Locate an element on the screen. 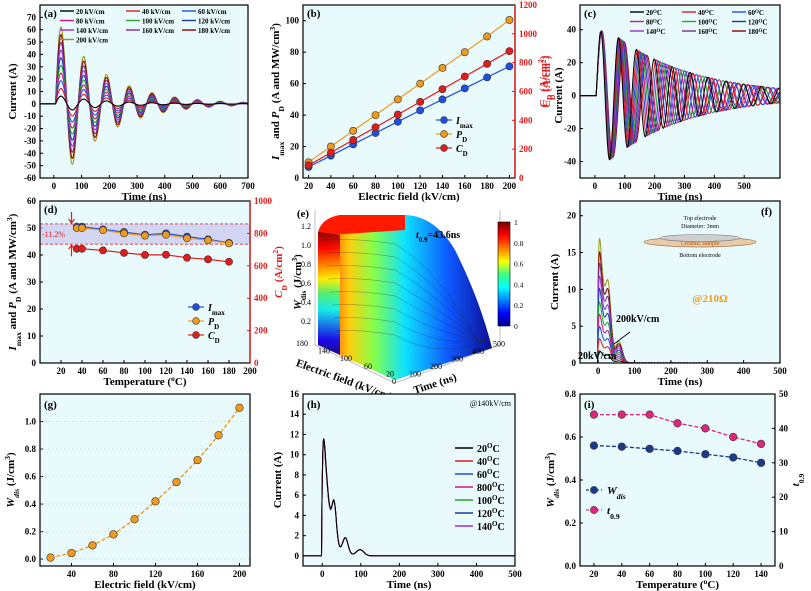 The width and height of the screenshot is (811, 591). panel-d-ytick-label: 20 is located at coordinates (32, 309).